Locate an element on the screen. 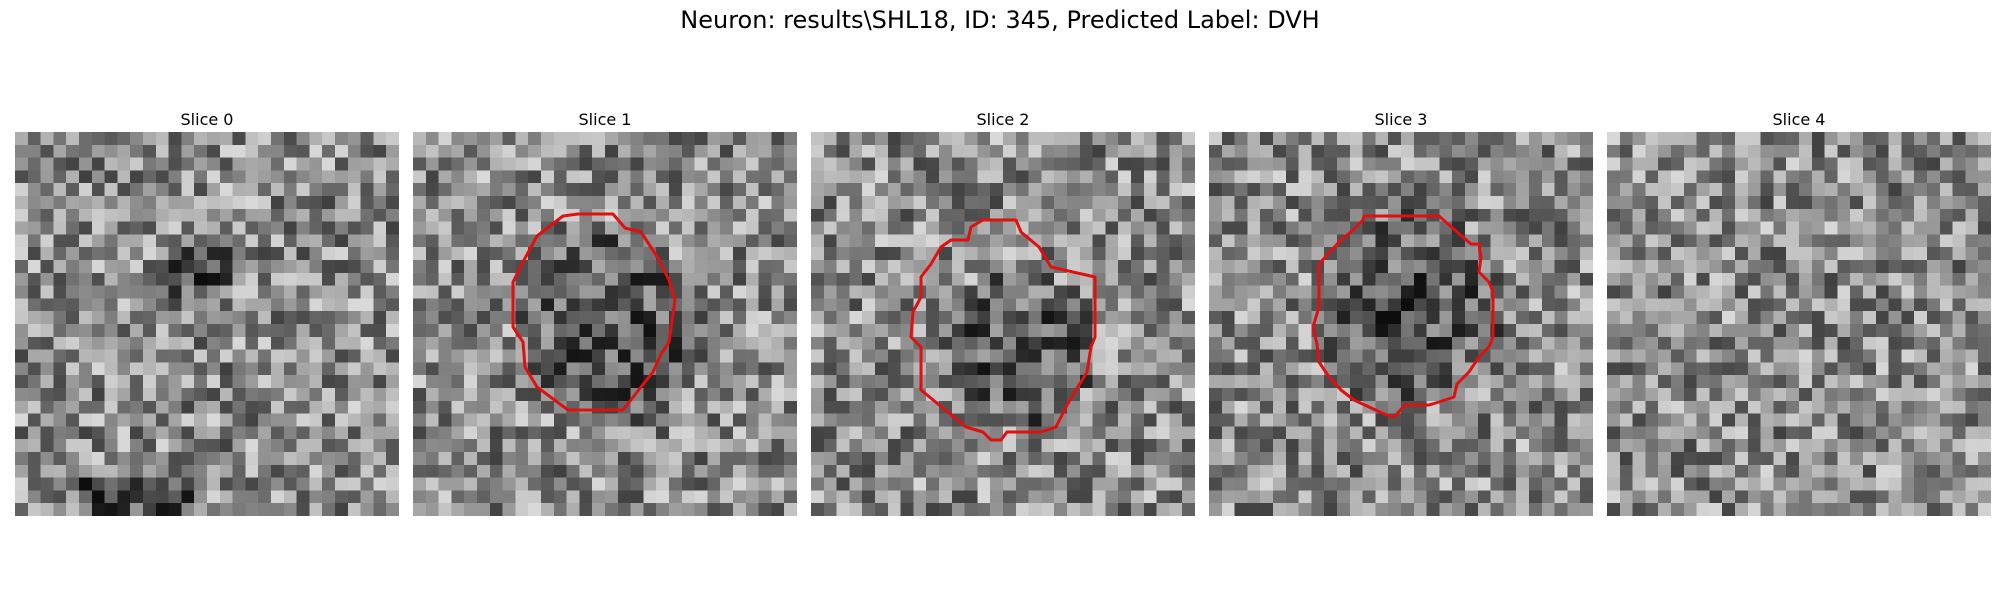 This screenshot has width=2000, height=600. slice-panel-4: Slice 4 is located at coordinates (1799, 312).